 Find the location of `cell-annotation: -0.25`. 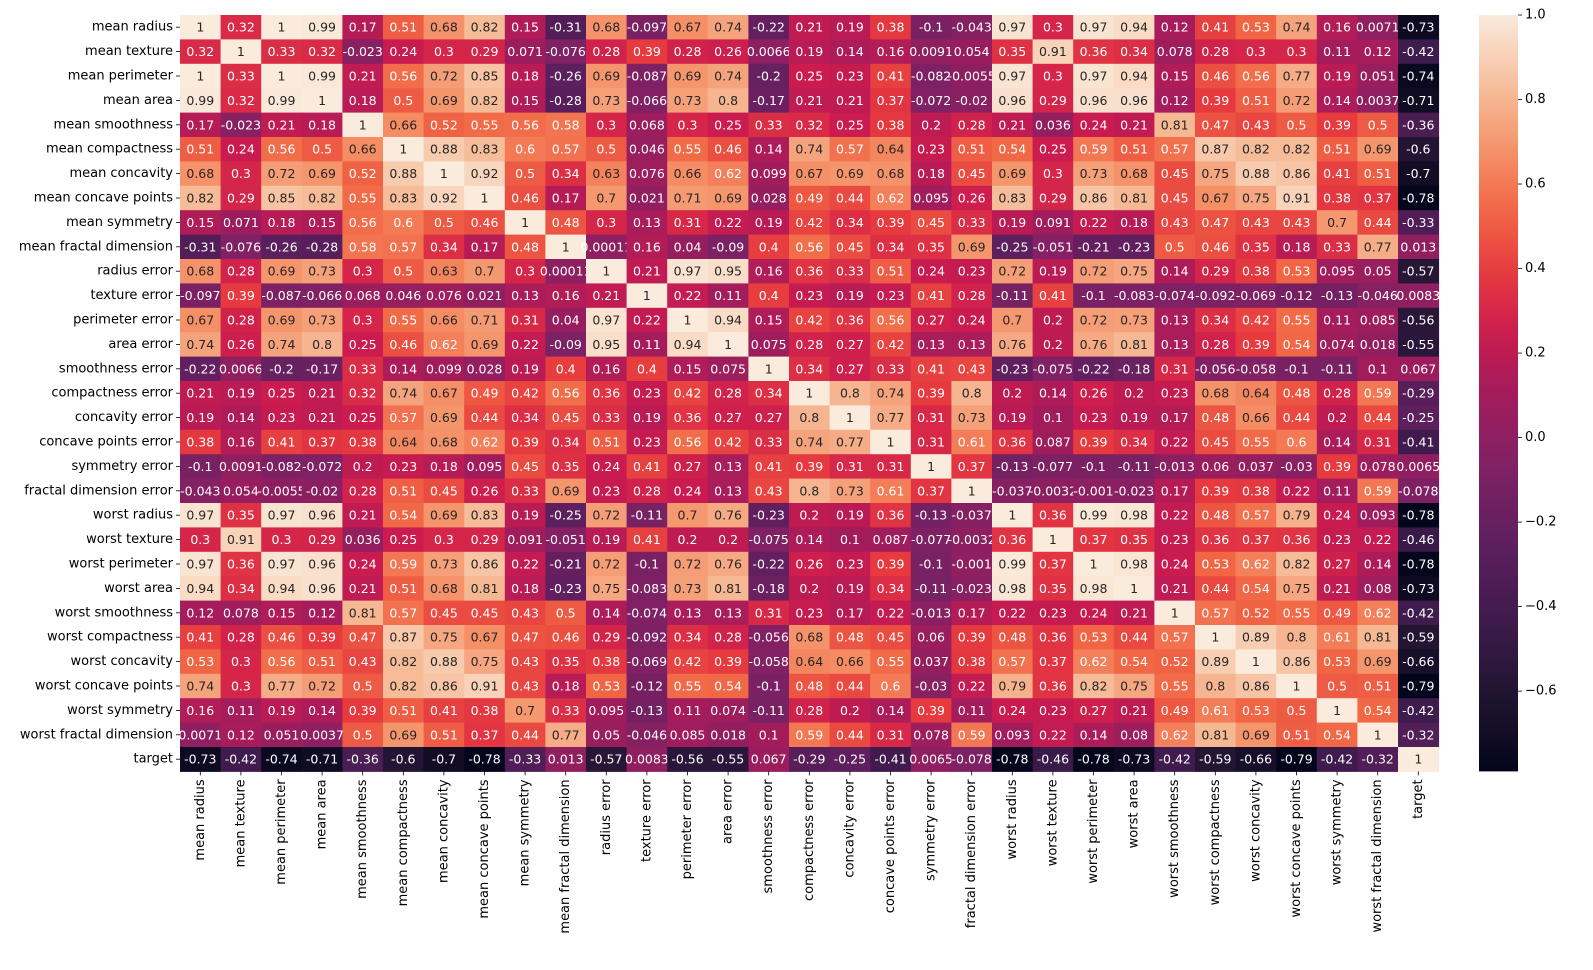

cell-annotation: -0.25 is located at coordinates (850, 759).